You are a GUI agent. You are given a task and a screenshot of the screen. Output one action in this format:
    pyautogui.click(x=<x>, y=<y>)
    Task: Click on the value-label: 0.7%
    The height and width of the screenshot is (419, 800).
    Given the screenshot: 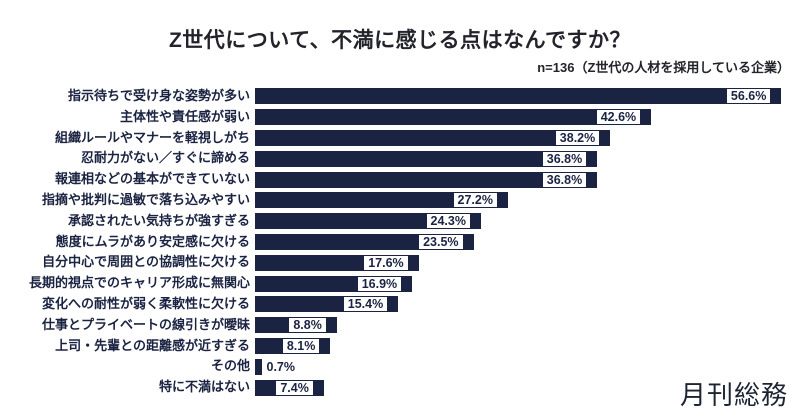 What is the action you would take?
    pyautogui.click(x=281, y=366)
    